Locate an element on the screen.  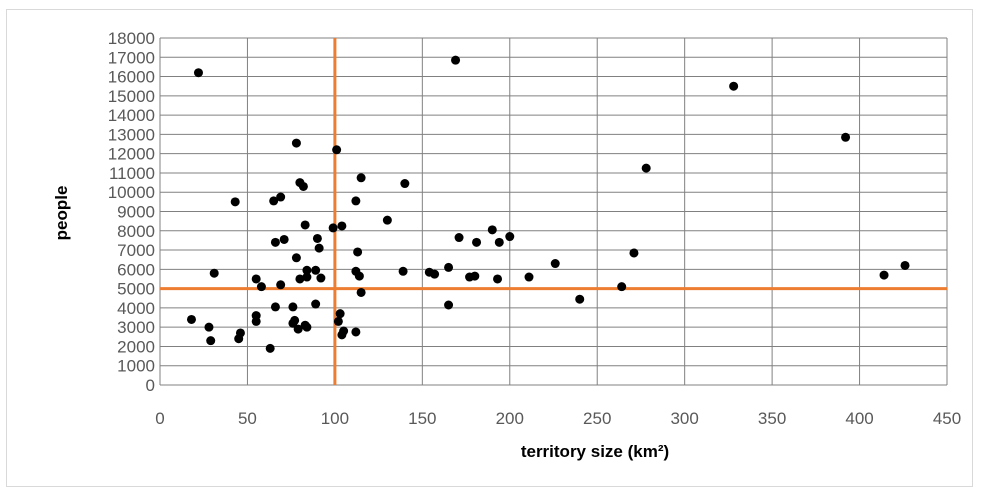
x-tick-label: 350 is located at coordinates (772, 418).